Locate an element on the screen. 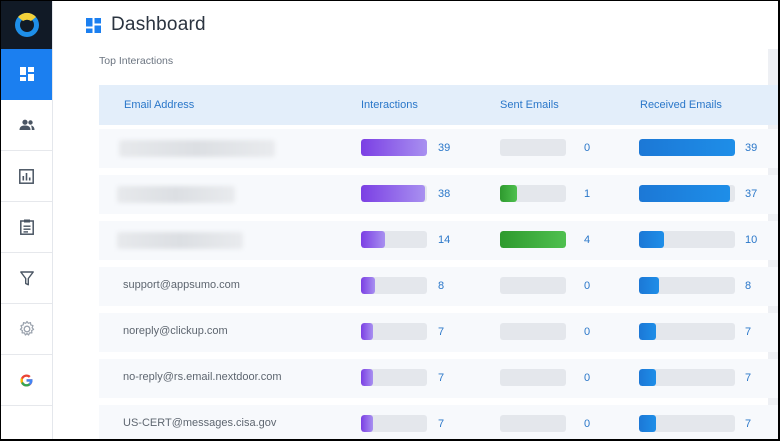  table-row: support@appsumo.com 8 0 8 is located at coordinates (438, 286).